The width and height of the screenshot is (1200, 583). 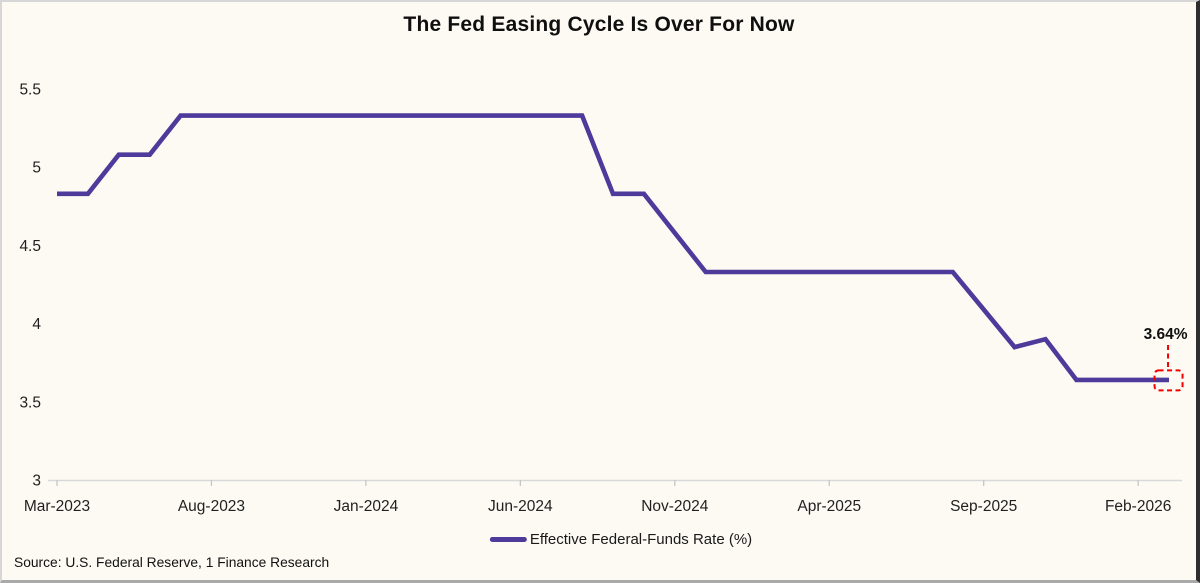 What do you see at coordinates (1138, 506) in the screenshot?
I see `x-tick-label: Feb-2026` at bounding box center [1138, 506].